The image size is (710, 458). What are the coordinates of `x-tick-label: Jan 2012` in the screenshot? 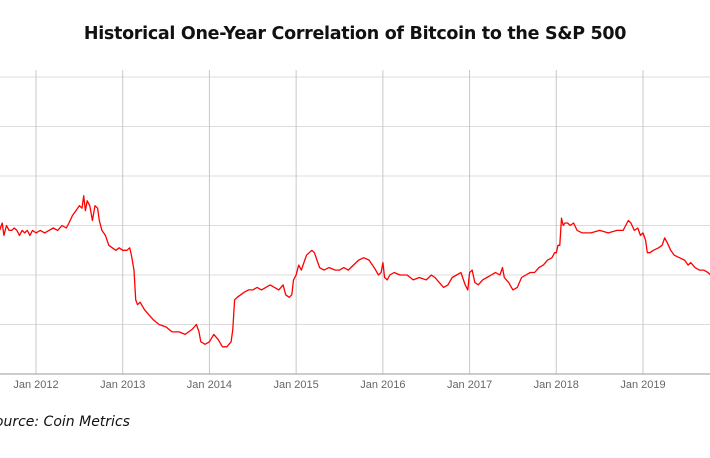 It's located at (35, 385).